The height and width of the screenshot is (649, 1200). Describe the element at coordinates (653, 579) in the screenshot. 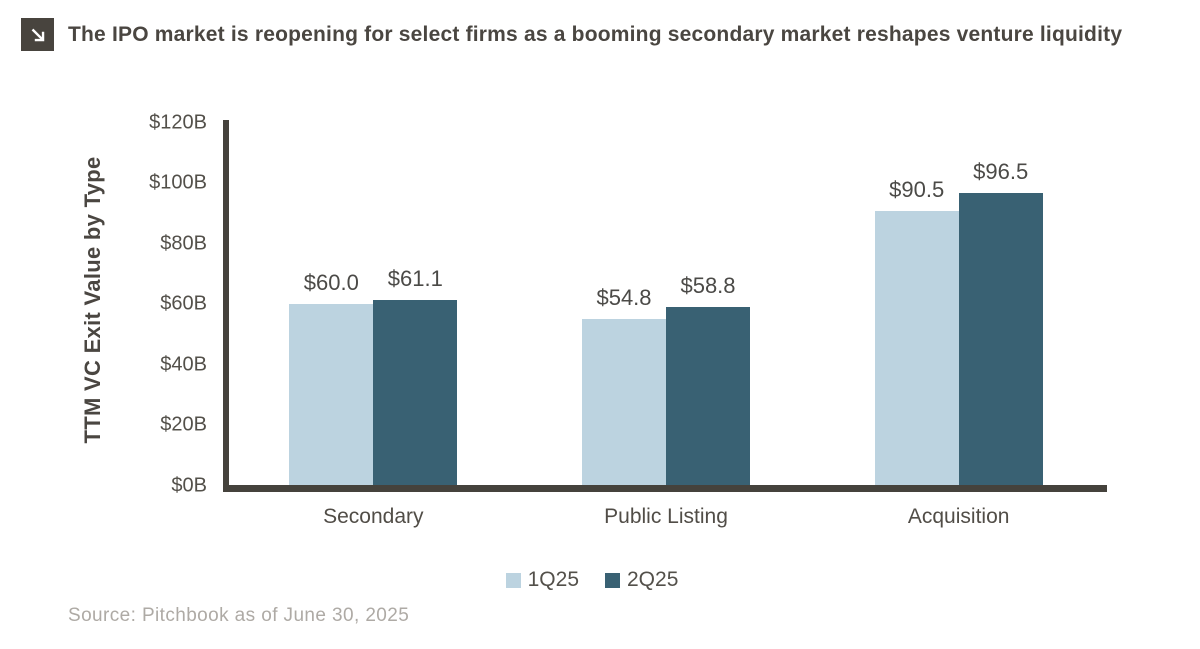

I see `legend-label-2q25: 2Q25` at that location.